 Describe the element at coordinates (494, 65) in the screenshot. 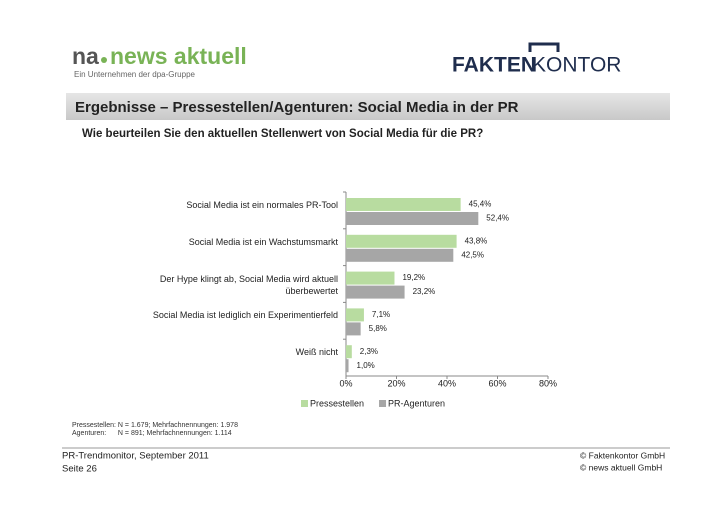

I see `logo-right-a: FAKTEN` at that location.